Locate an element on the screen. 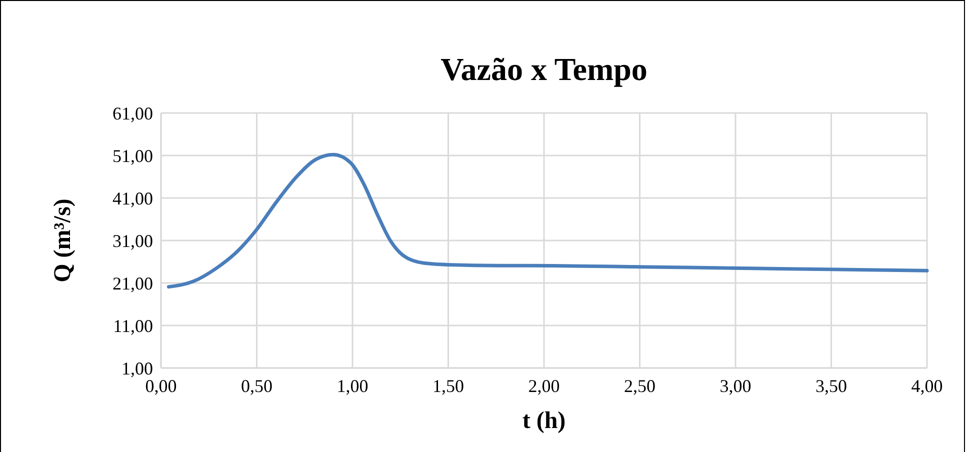 This screenshot has height=452, width=978. x-tick-label: 4,00 is located at coordinates (927, 386).